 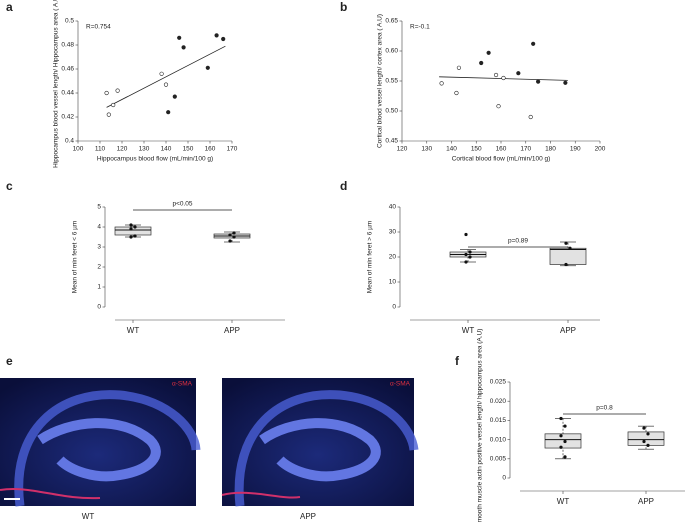 What do you see at coordinates (99, 227) in the screenshot?
I see `y-tick-label: 4` at bounding box center [99, 227].